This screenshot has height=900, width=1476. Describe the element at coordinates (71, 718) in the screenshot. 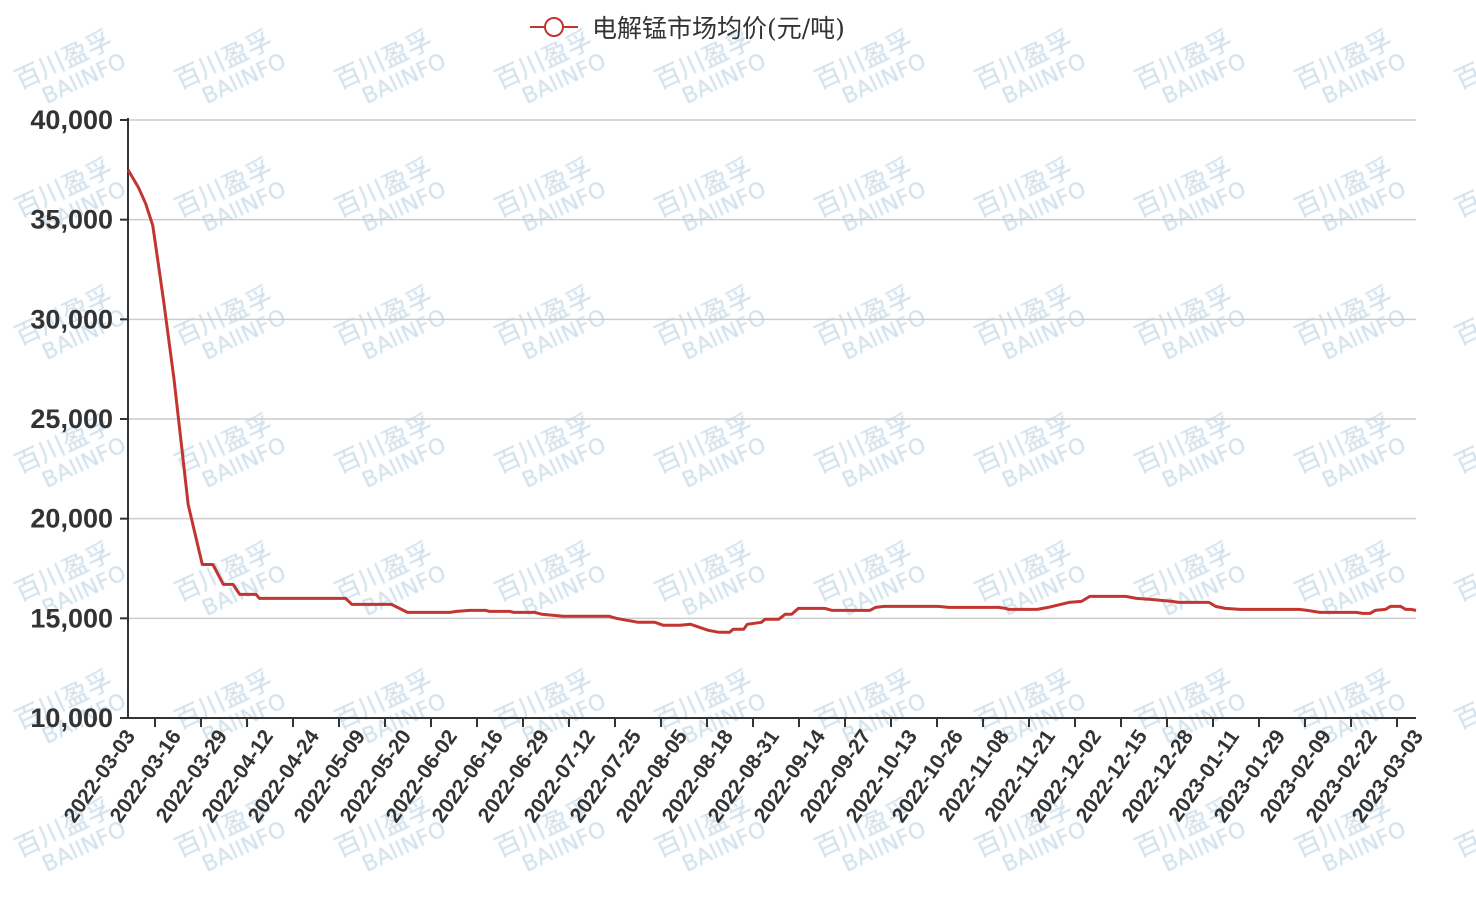

I see `y-tick-label: 10,000` at that location.